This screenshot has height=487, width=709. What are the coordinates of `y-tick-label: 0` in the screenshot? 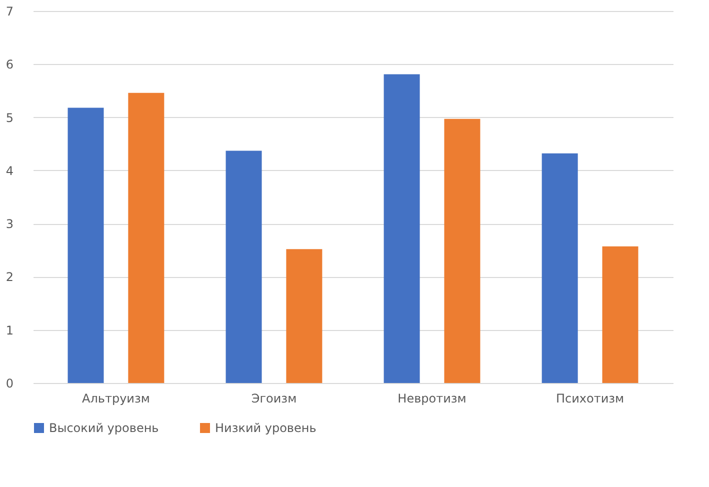 It's located at (10, 383).